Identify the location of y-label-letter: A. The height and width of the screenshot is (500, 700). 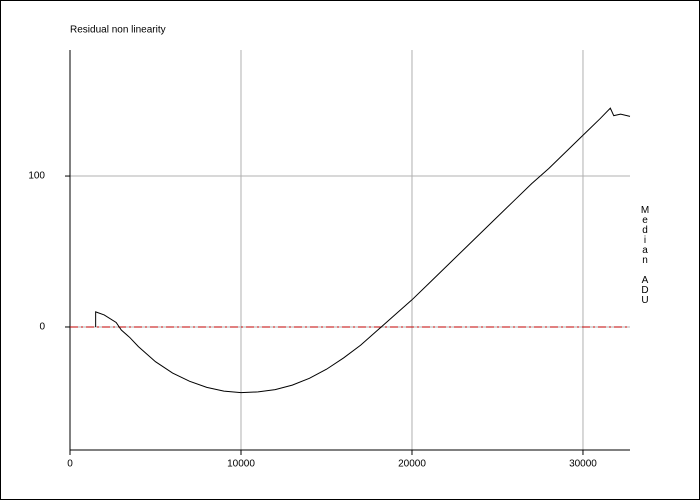
(645, 280).